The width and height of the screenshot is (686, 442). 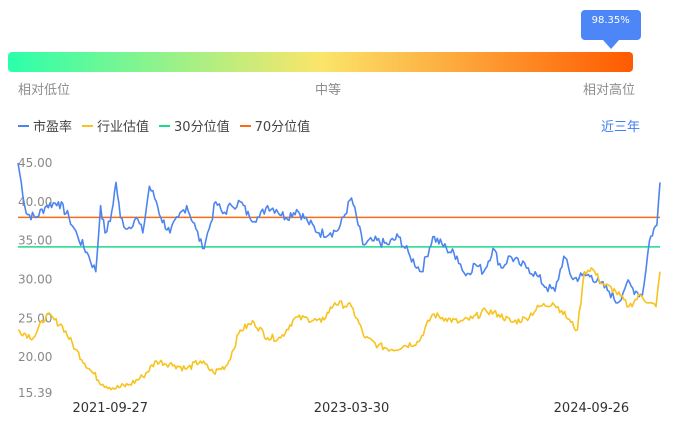 What do you see at coordinates (88, 125) in the screenshot?
I see `legend-swatch-industry` at bounding box center [88, 125].